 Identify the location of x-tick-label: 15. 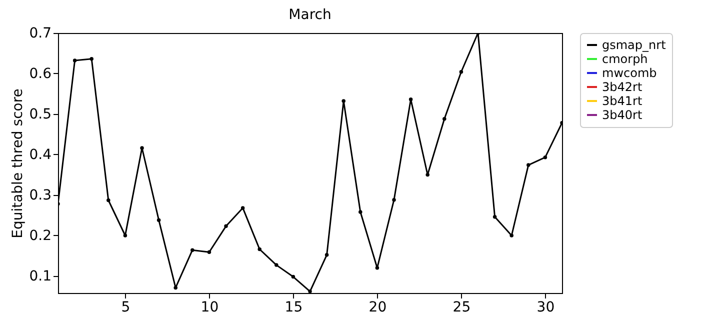
(293, 308).